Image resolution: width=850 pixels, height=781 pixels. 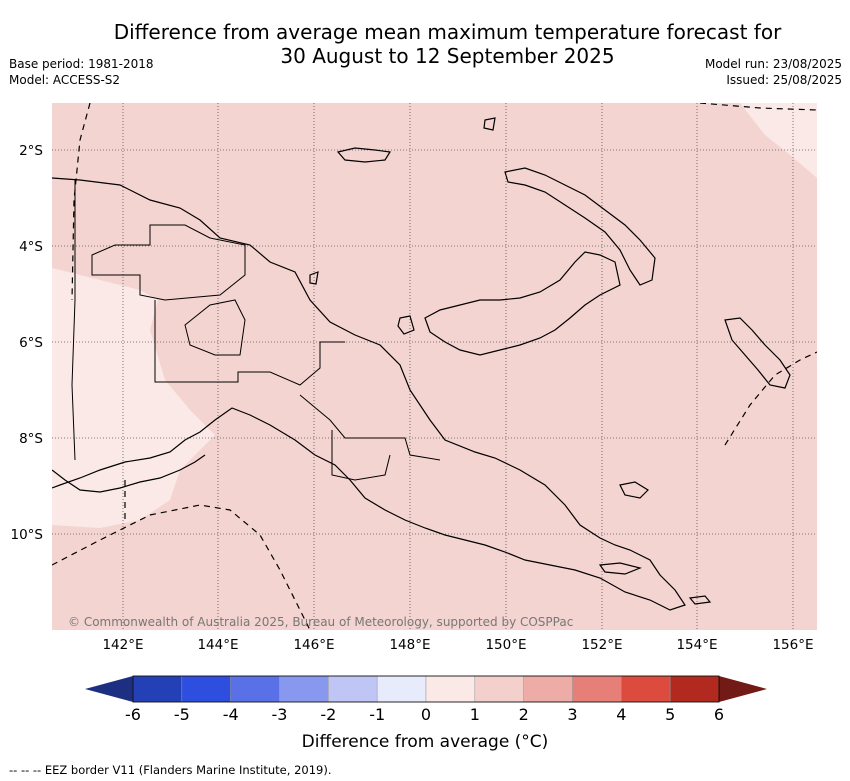 What do you see at coordinates (784, 80) in the screenshot?
I see `issued-date: Issued: 25/08/2025` at bounding box center [784, 80].